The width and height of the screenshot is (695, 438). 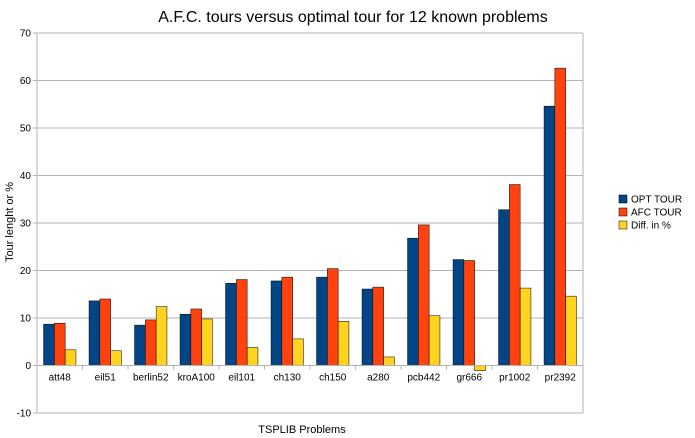 I want to click on legend-label: Diff. in %, so click(x=651, y=226).